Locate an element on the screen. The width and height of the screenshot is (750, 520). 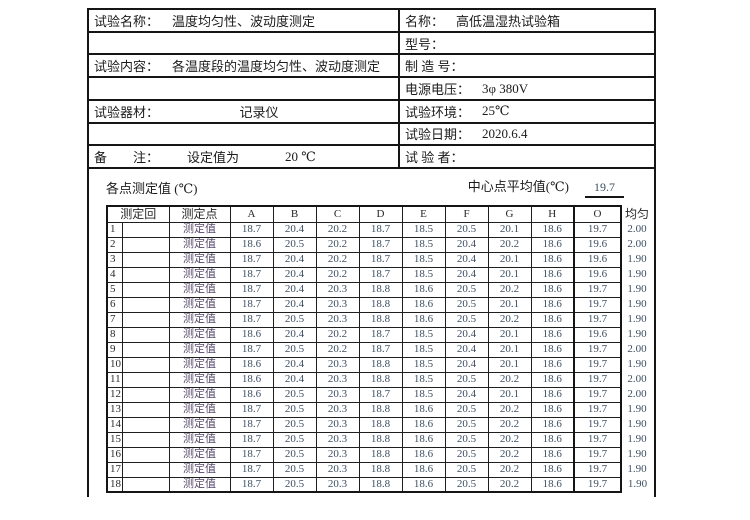
row-number: 12 is located at coordinates (114, 394).